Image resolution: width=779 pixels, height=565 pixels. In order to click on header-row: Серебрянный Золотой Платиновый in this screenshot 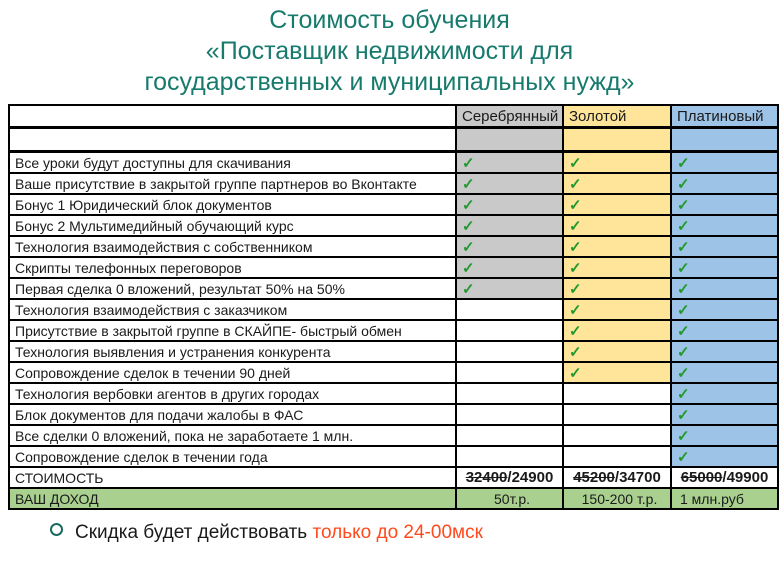, I will do `click(393, 116)`.